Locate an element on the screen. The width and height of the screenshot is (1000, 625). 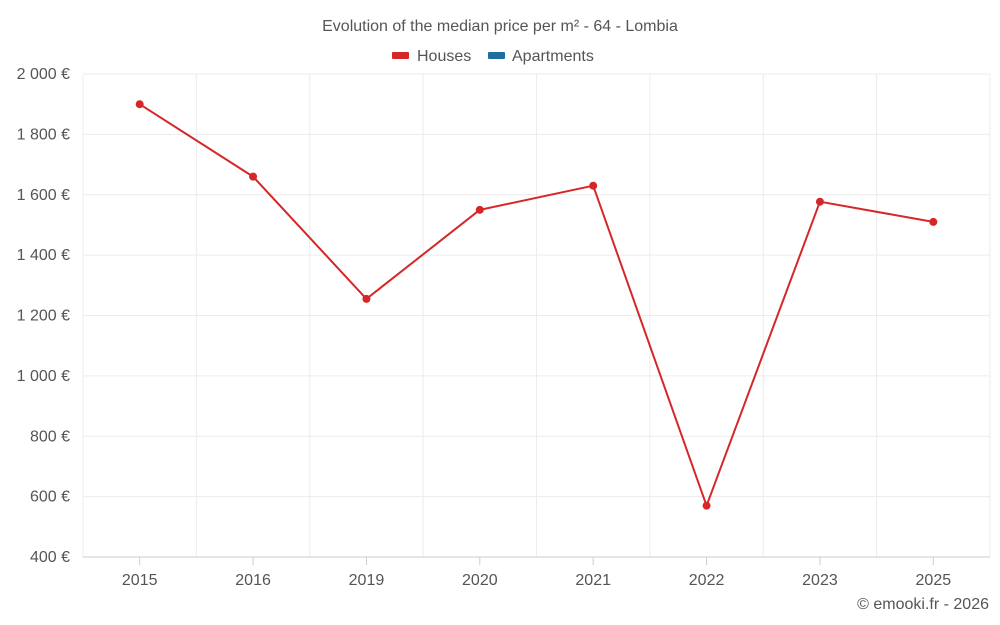
legend-item-houses: Houses is located at coordinates (431, 56).